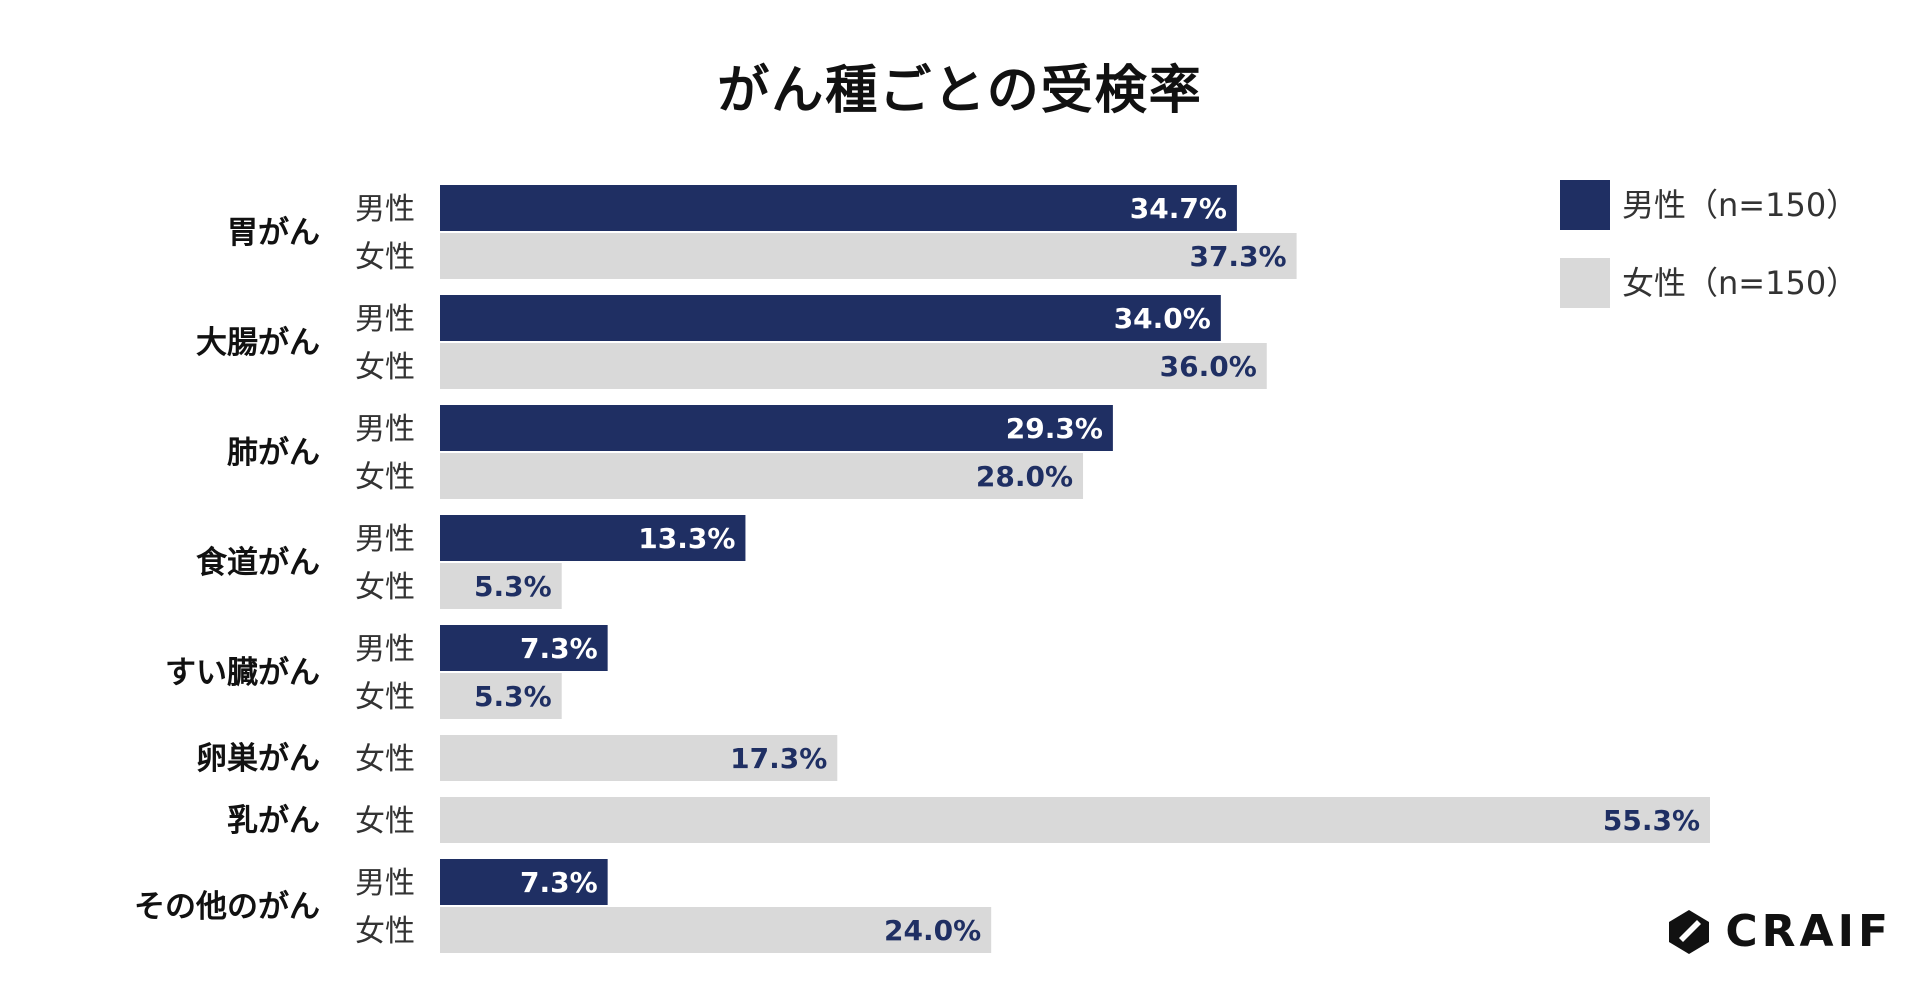  I want to click on value-label: 28.0%, so click(1024, 476).